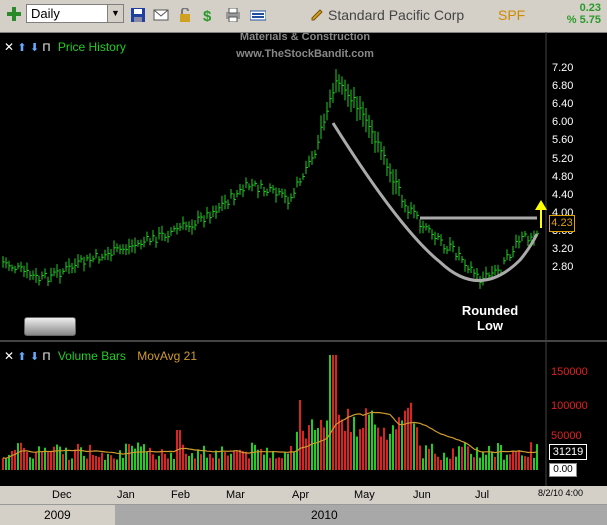 This screenshot has width=607, height=525. I want to click on price-tick: 4.80, so click(563, 176).